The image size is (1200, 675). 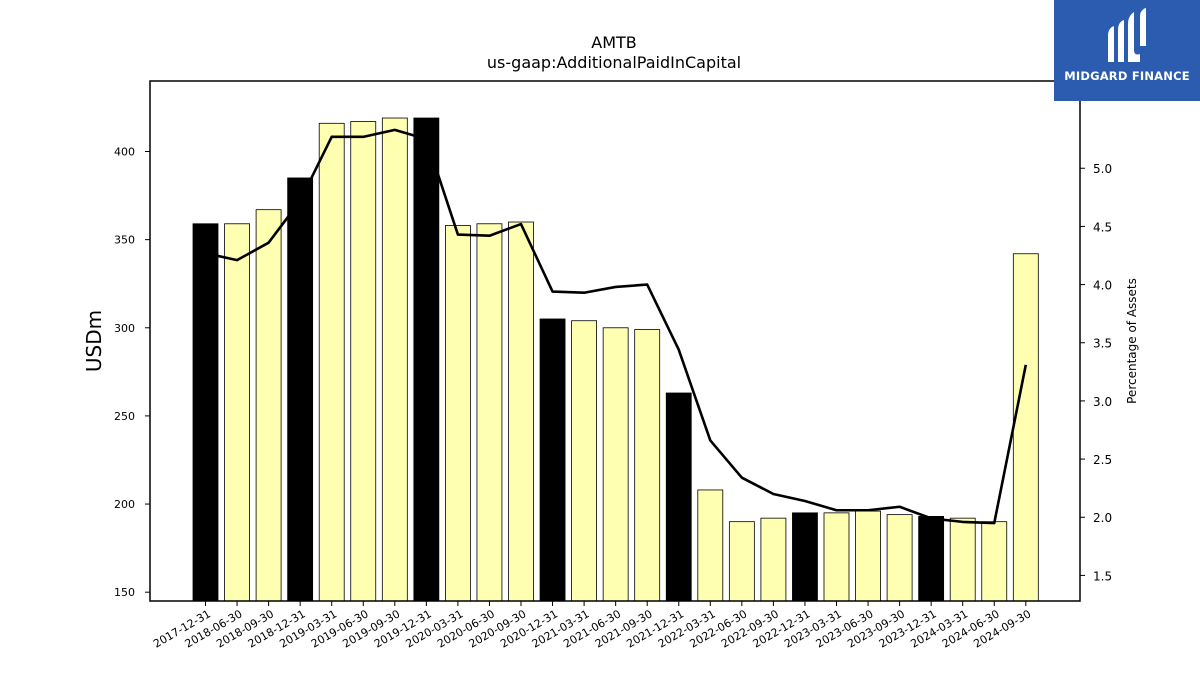 I want to click on y2-tick-label-3.5: 3.5, so click(x=1102, y=344).